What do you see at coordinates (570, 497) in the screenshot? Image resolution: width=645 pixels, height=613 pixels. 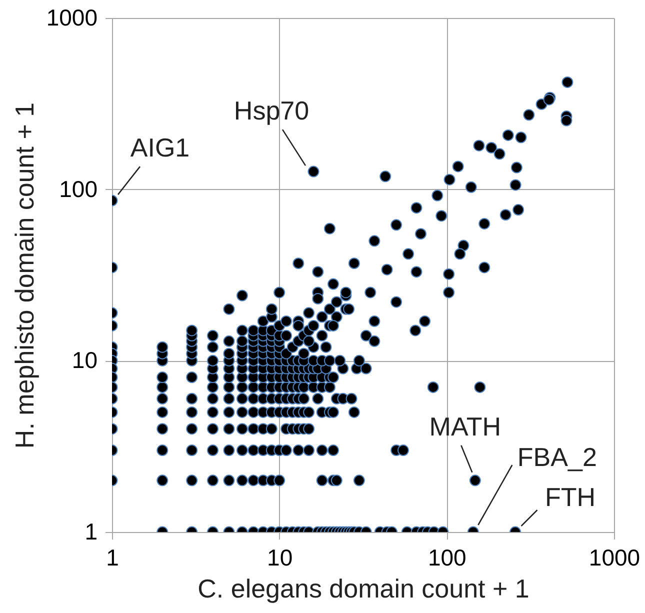 I see `annotation: FTH` at bounding box center [570, 497].